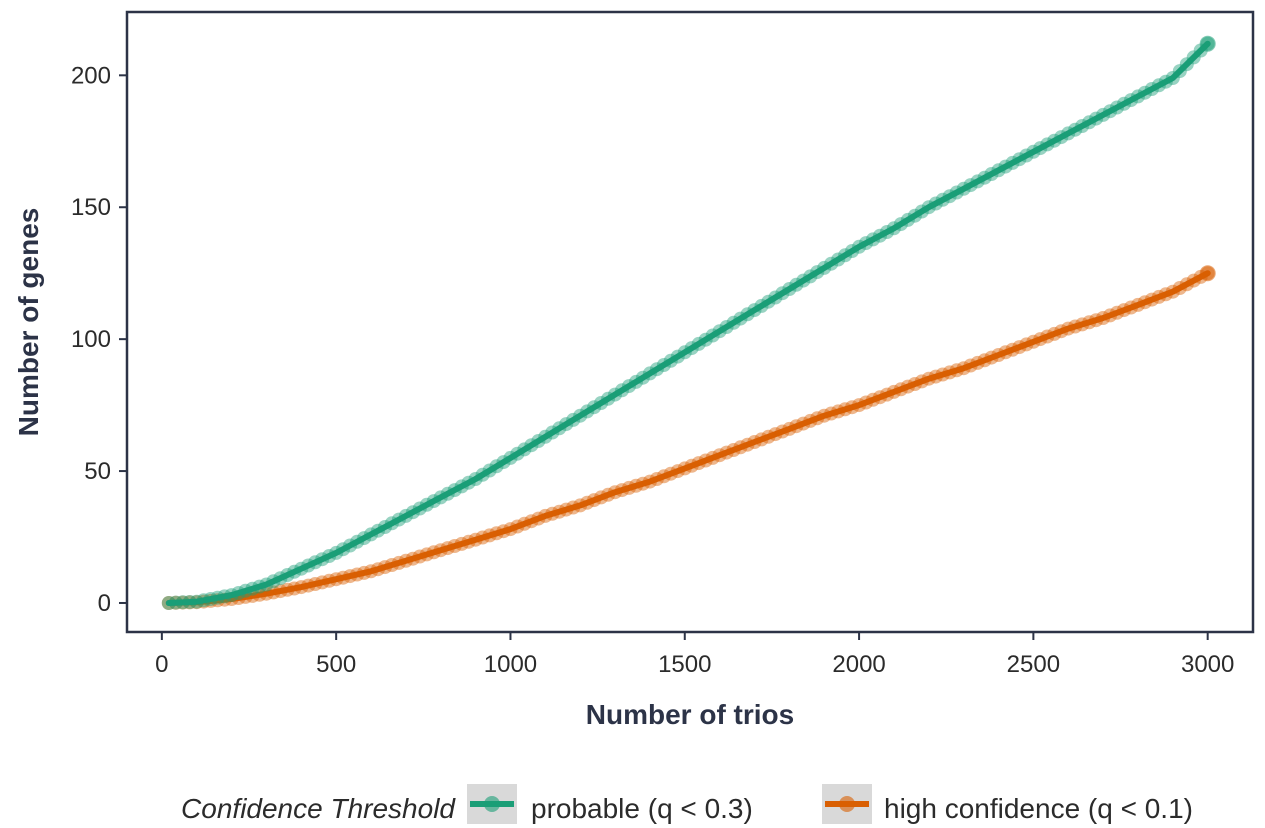 The image size is (1265, 828). I want to click on y-axis: 0 50 100 150 200, so click(99, 339).